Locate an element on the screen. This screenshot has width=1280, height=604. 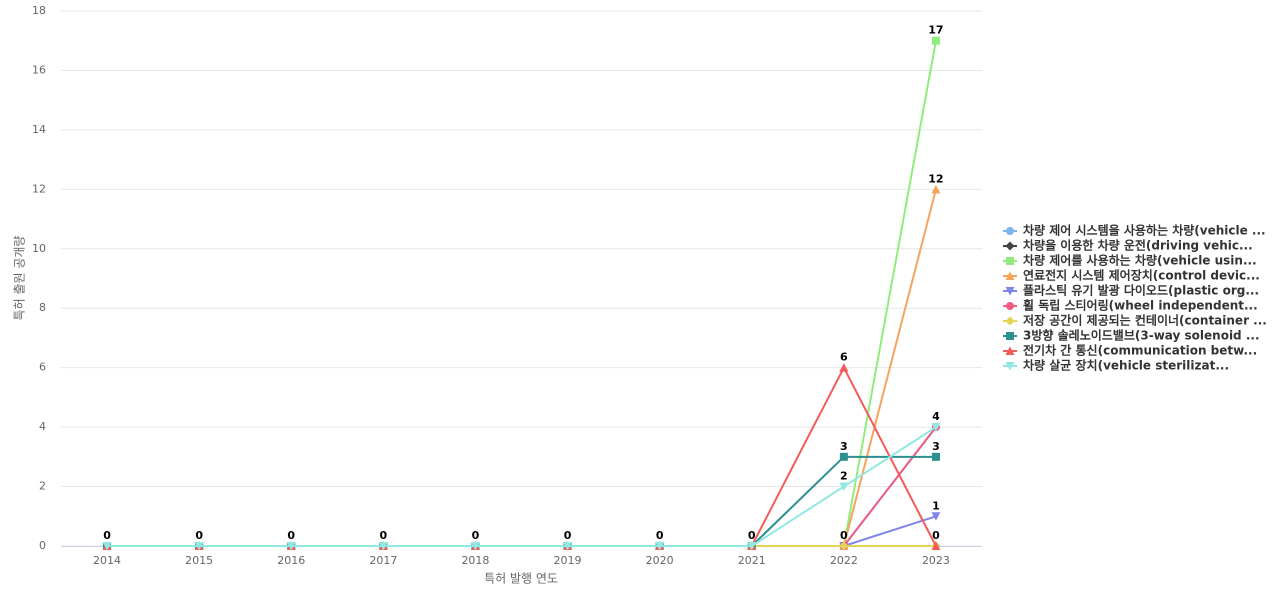
data-label: 4 is located at coordinates (936, 416).